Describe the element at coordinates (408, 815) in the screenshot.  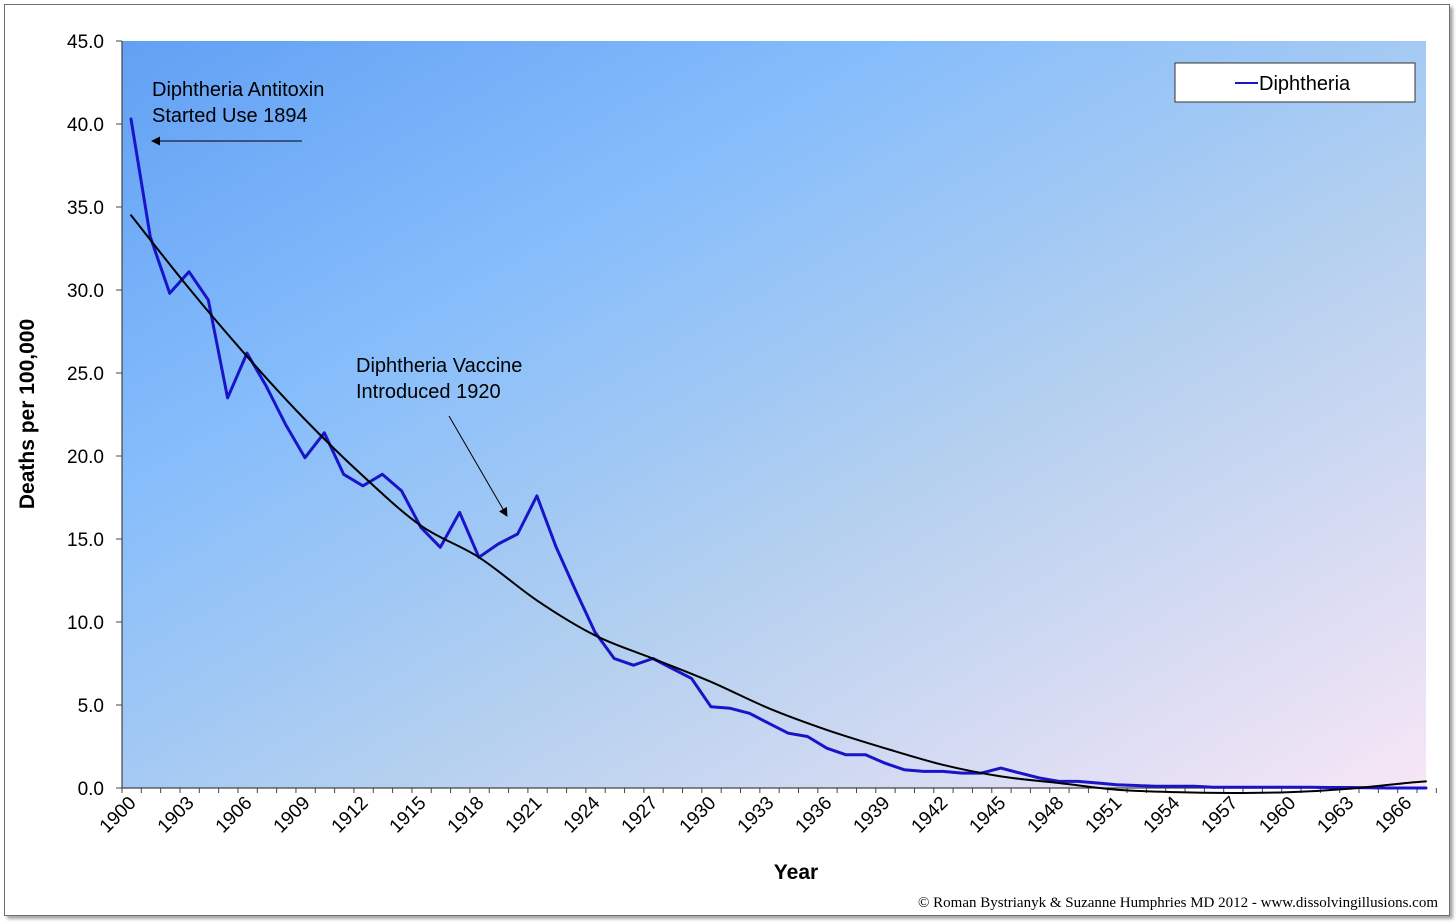
I see `x-tick-label: 1915` at that location.